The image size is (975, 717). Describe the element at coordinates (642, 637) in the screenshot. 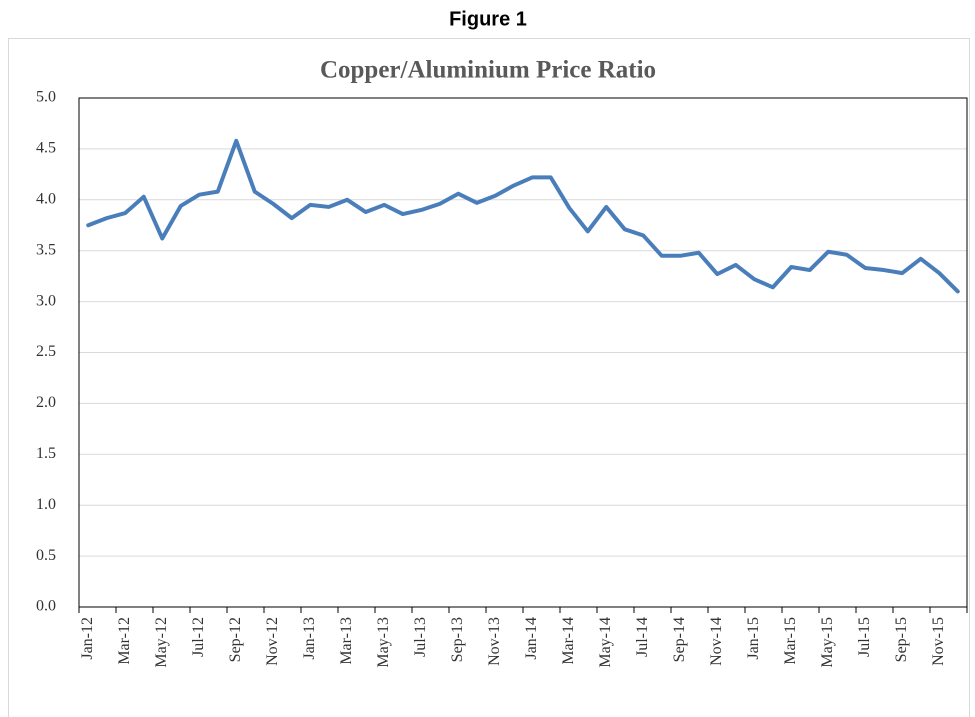

I see `x-tick-label: Jul-14` at that location.